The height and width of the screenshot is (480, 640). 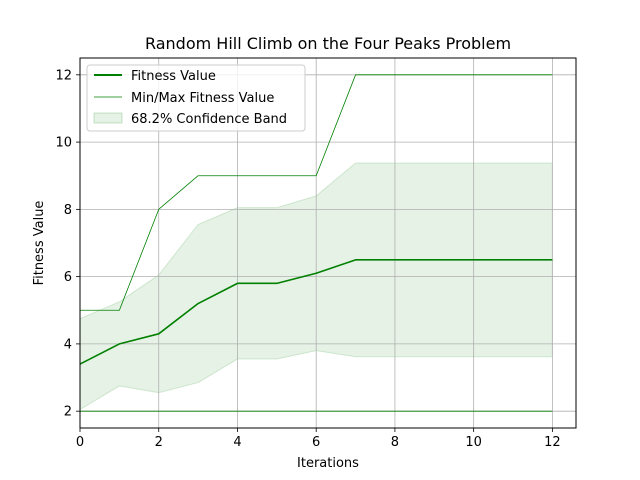 I want to click on legend-swatch-confidence-band, so click(x=108, y=118).